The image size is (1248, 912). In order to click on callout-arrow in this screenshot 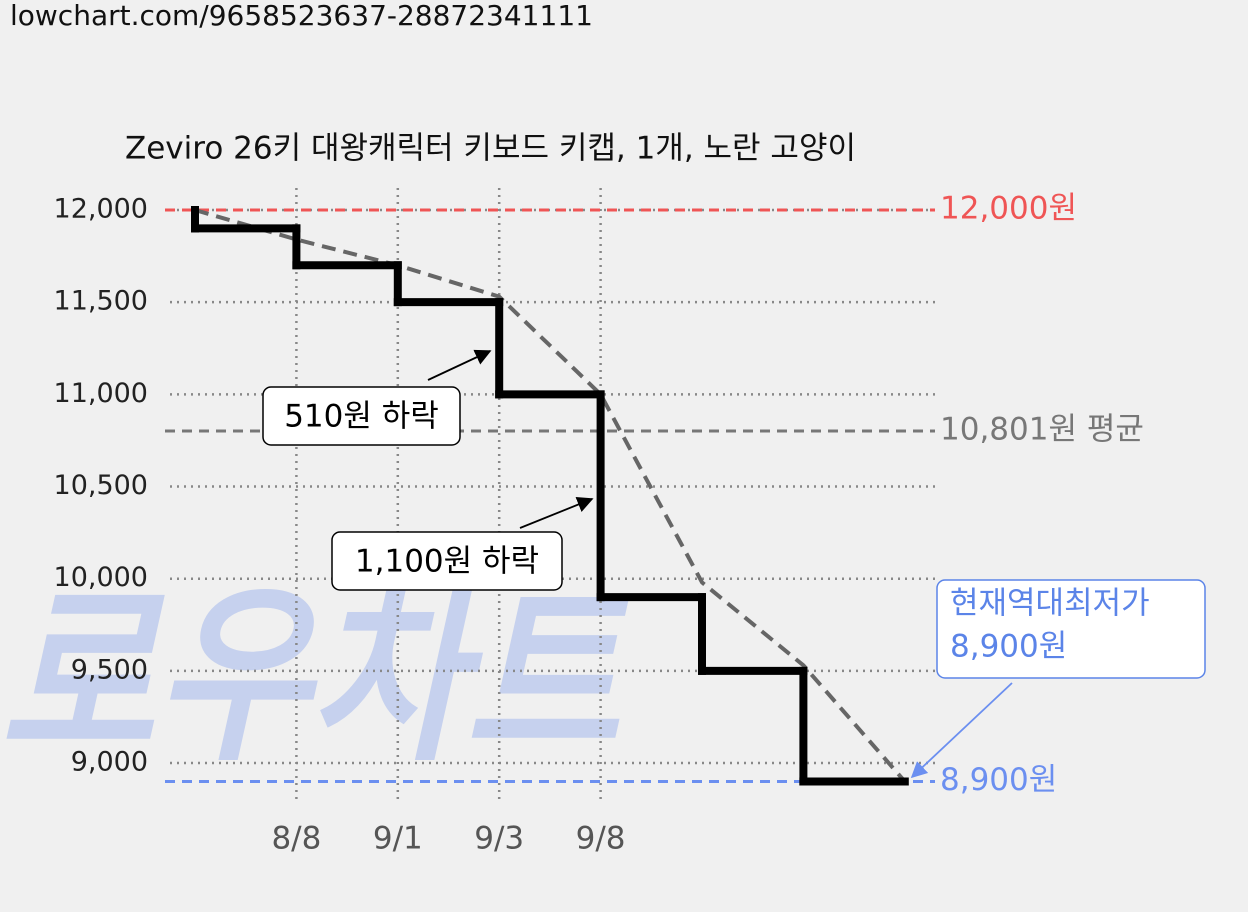, I will do `click(961, 730)`.